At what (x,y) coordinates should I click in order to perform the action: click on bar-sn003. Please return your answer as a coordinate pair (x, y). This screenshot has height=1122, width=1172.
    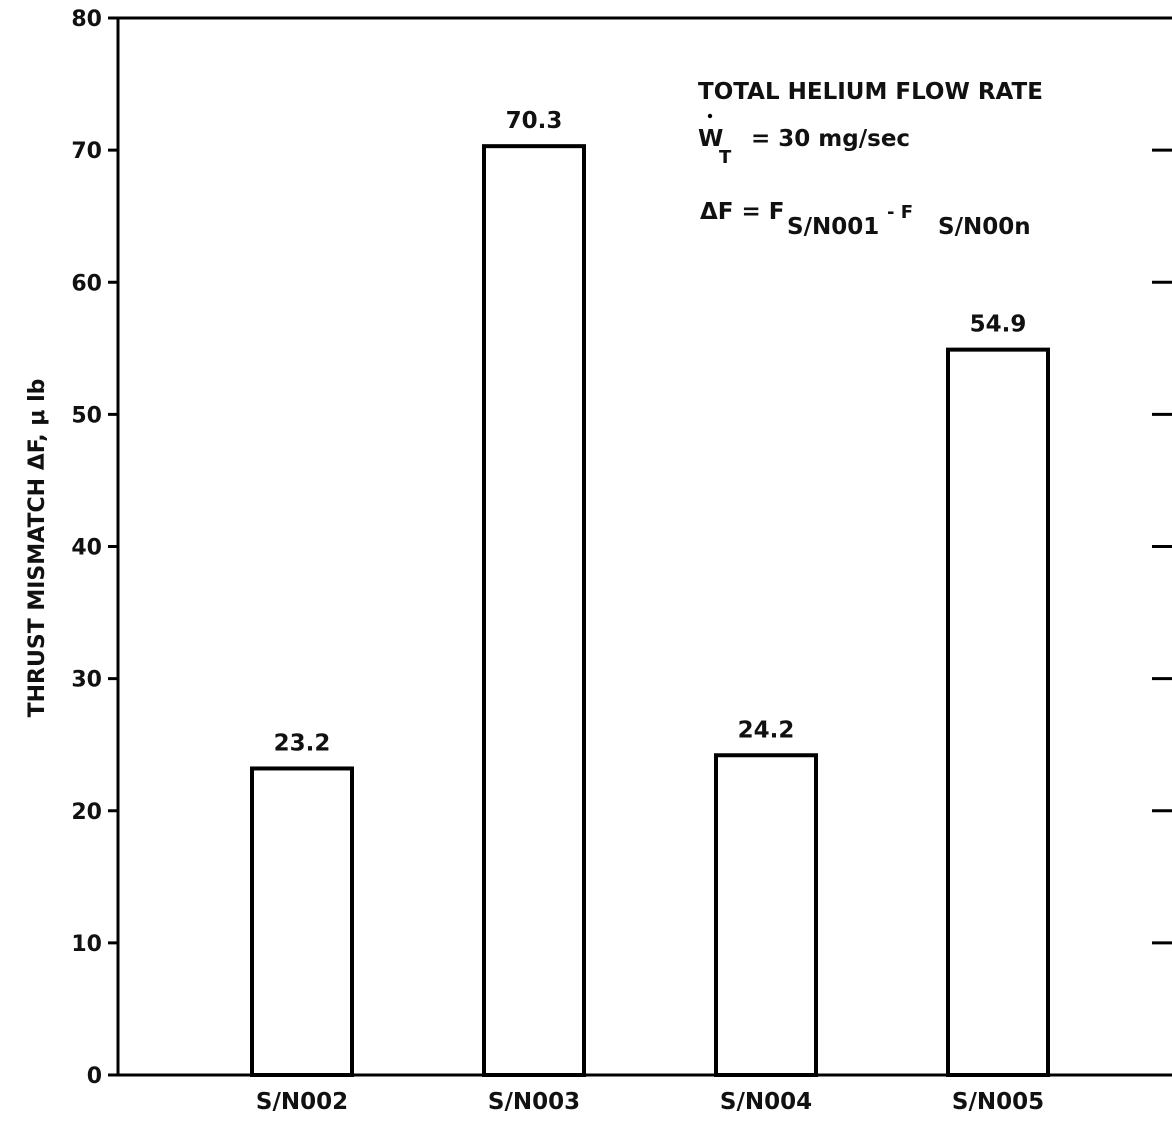
    Looking at the image, I should click on (534, 610).